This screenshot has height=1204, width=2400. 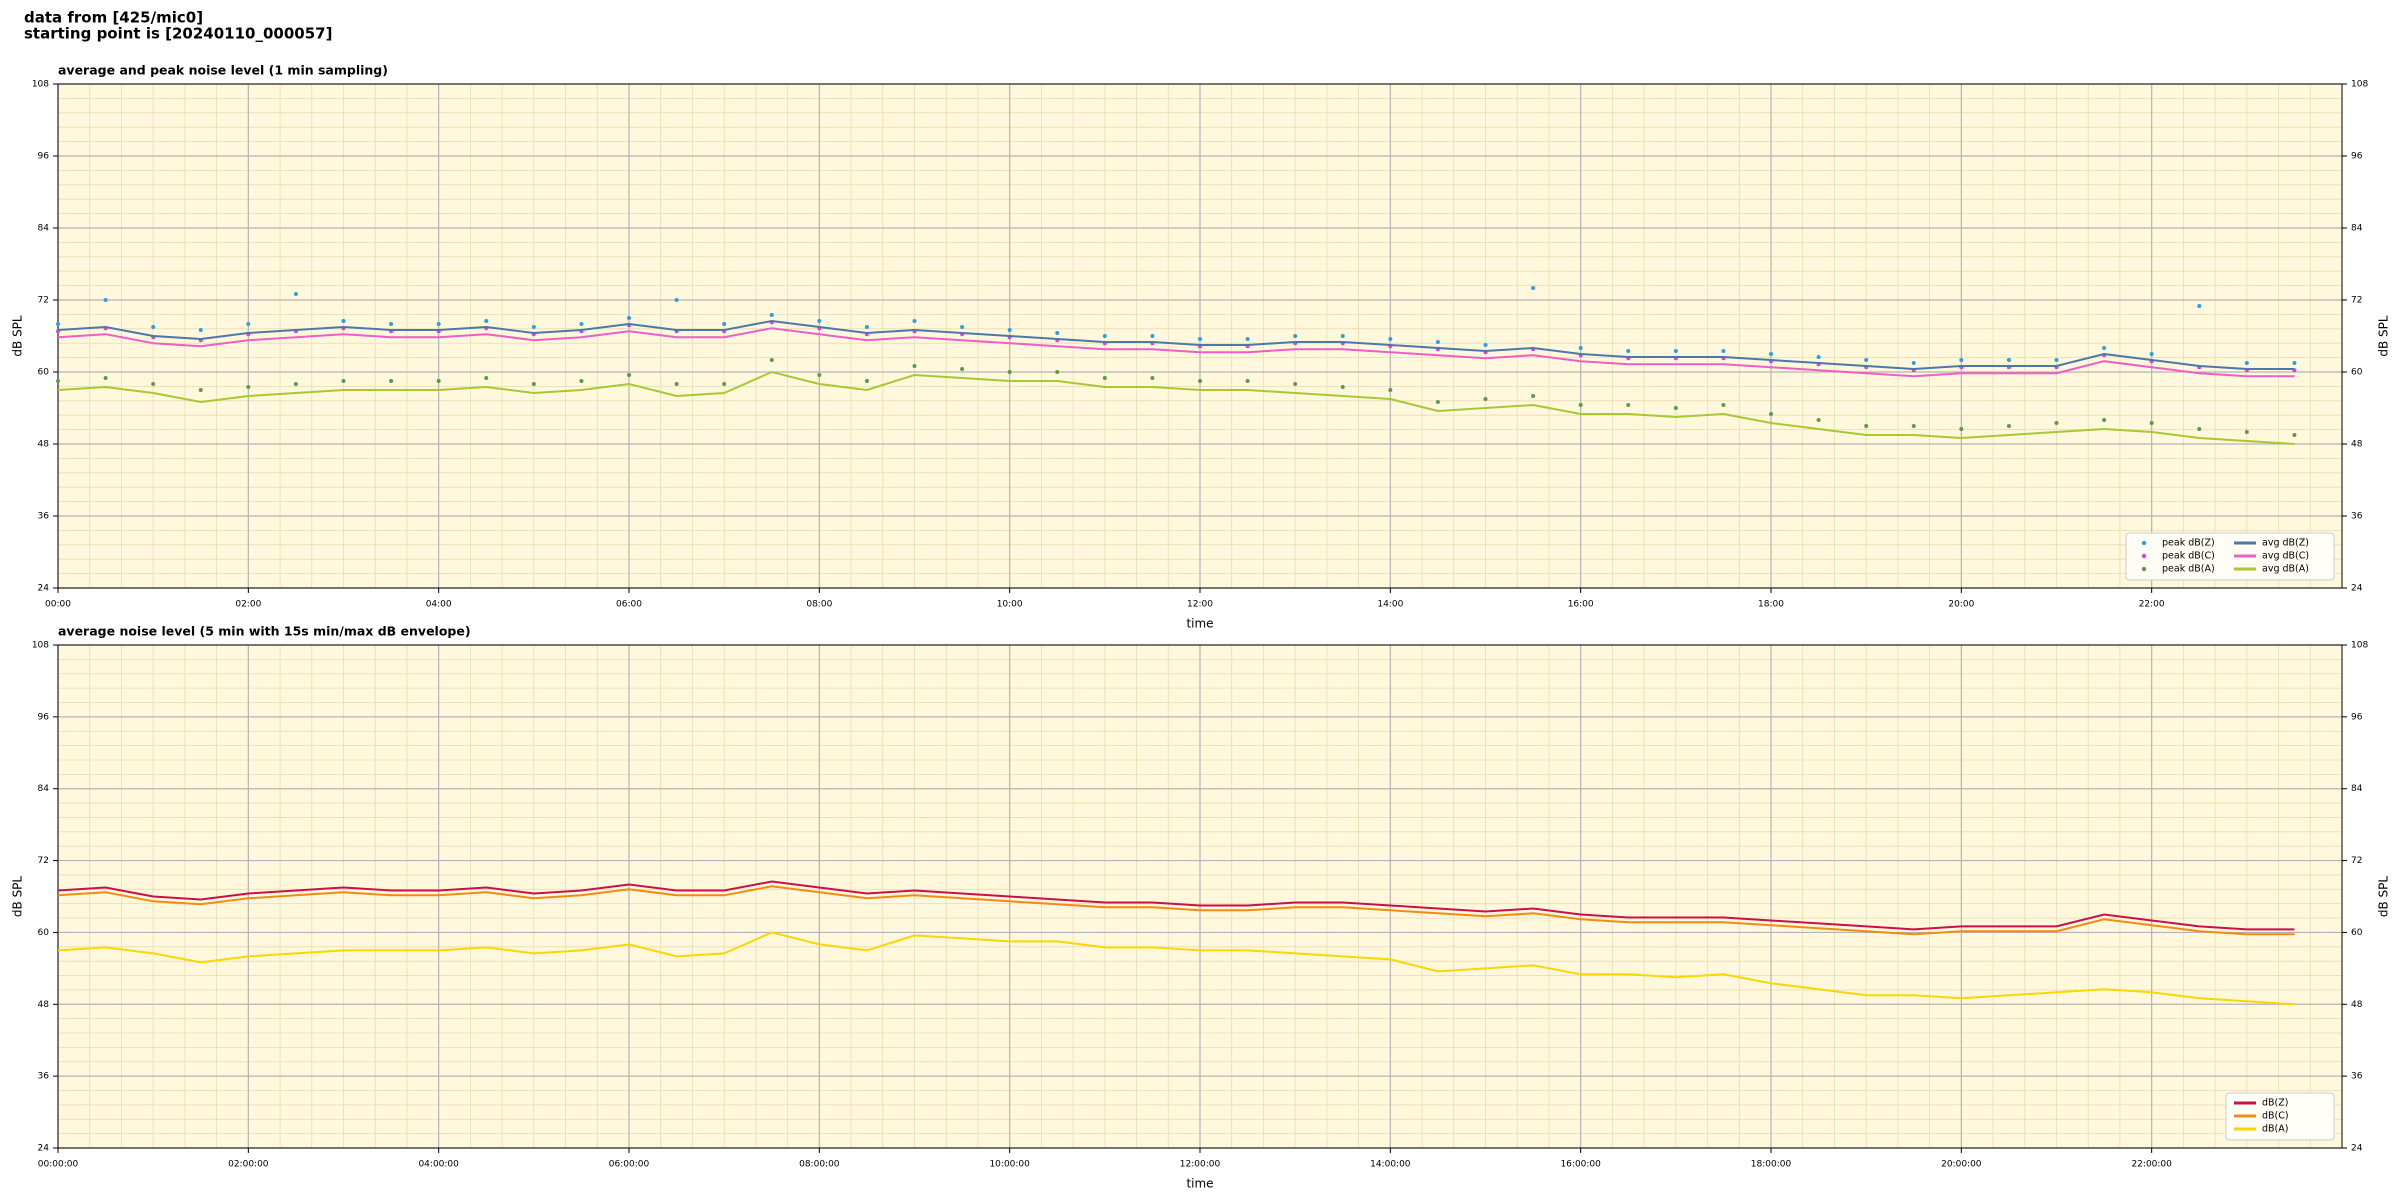 What do you see at coordinates (2152, 605) in the screenshot?
I see `x-tick-label: 22:00` at bounding box center [2152, 605].